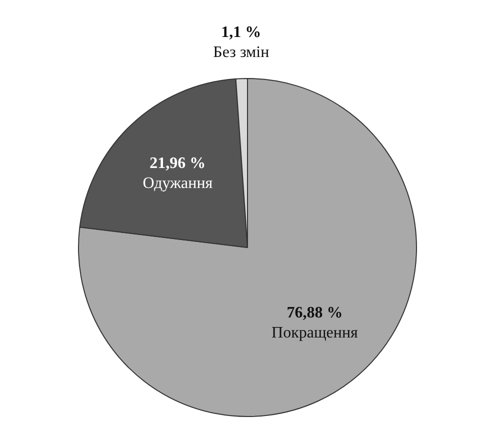 Image resolution: width=495 pixels, height=435 pixels. What do you see at coordinates (315, 333) in the screenshot?
I see `slice-label: Покращення` at bounding box center [315, 333].